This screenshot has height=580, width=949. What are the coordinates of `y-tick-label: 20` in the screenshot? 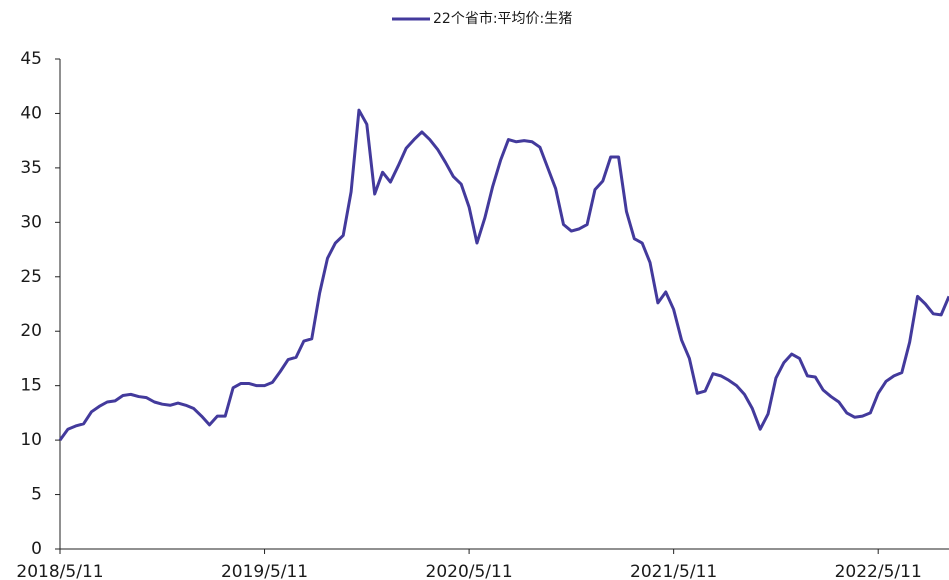 It's located at (31, 331).